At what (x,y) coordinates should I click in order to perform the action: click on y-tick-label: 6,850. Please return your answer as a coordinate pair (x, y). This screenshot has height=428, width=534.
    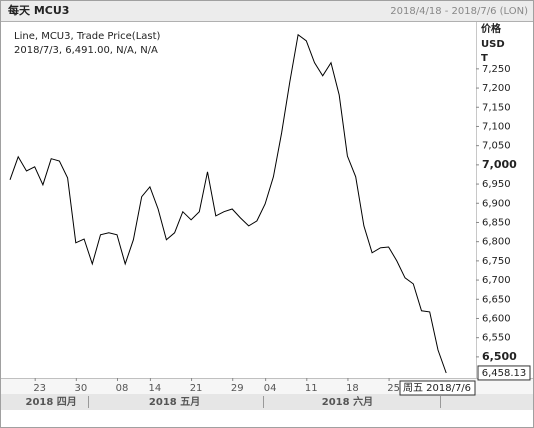
    Looking at the image, I should click on (496, 222).